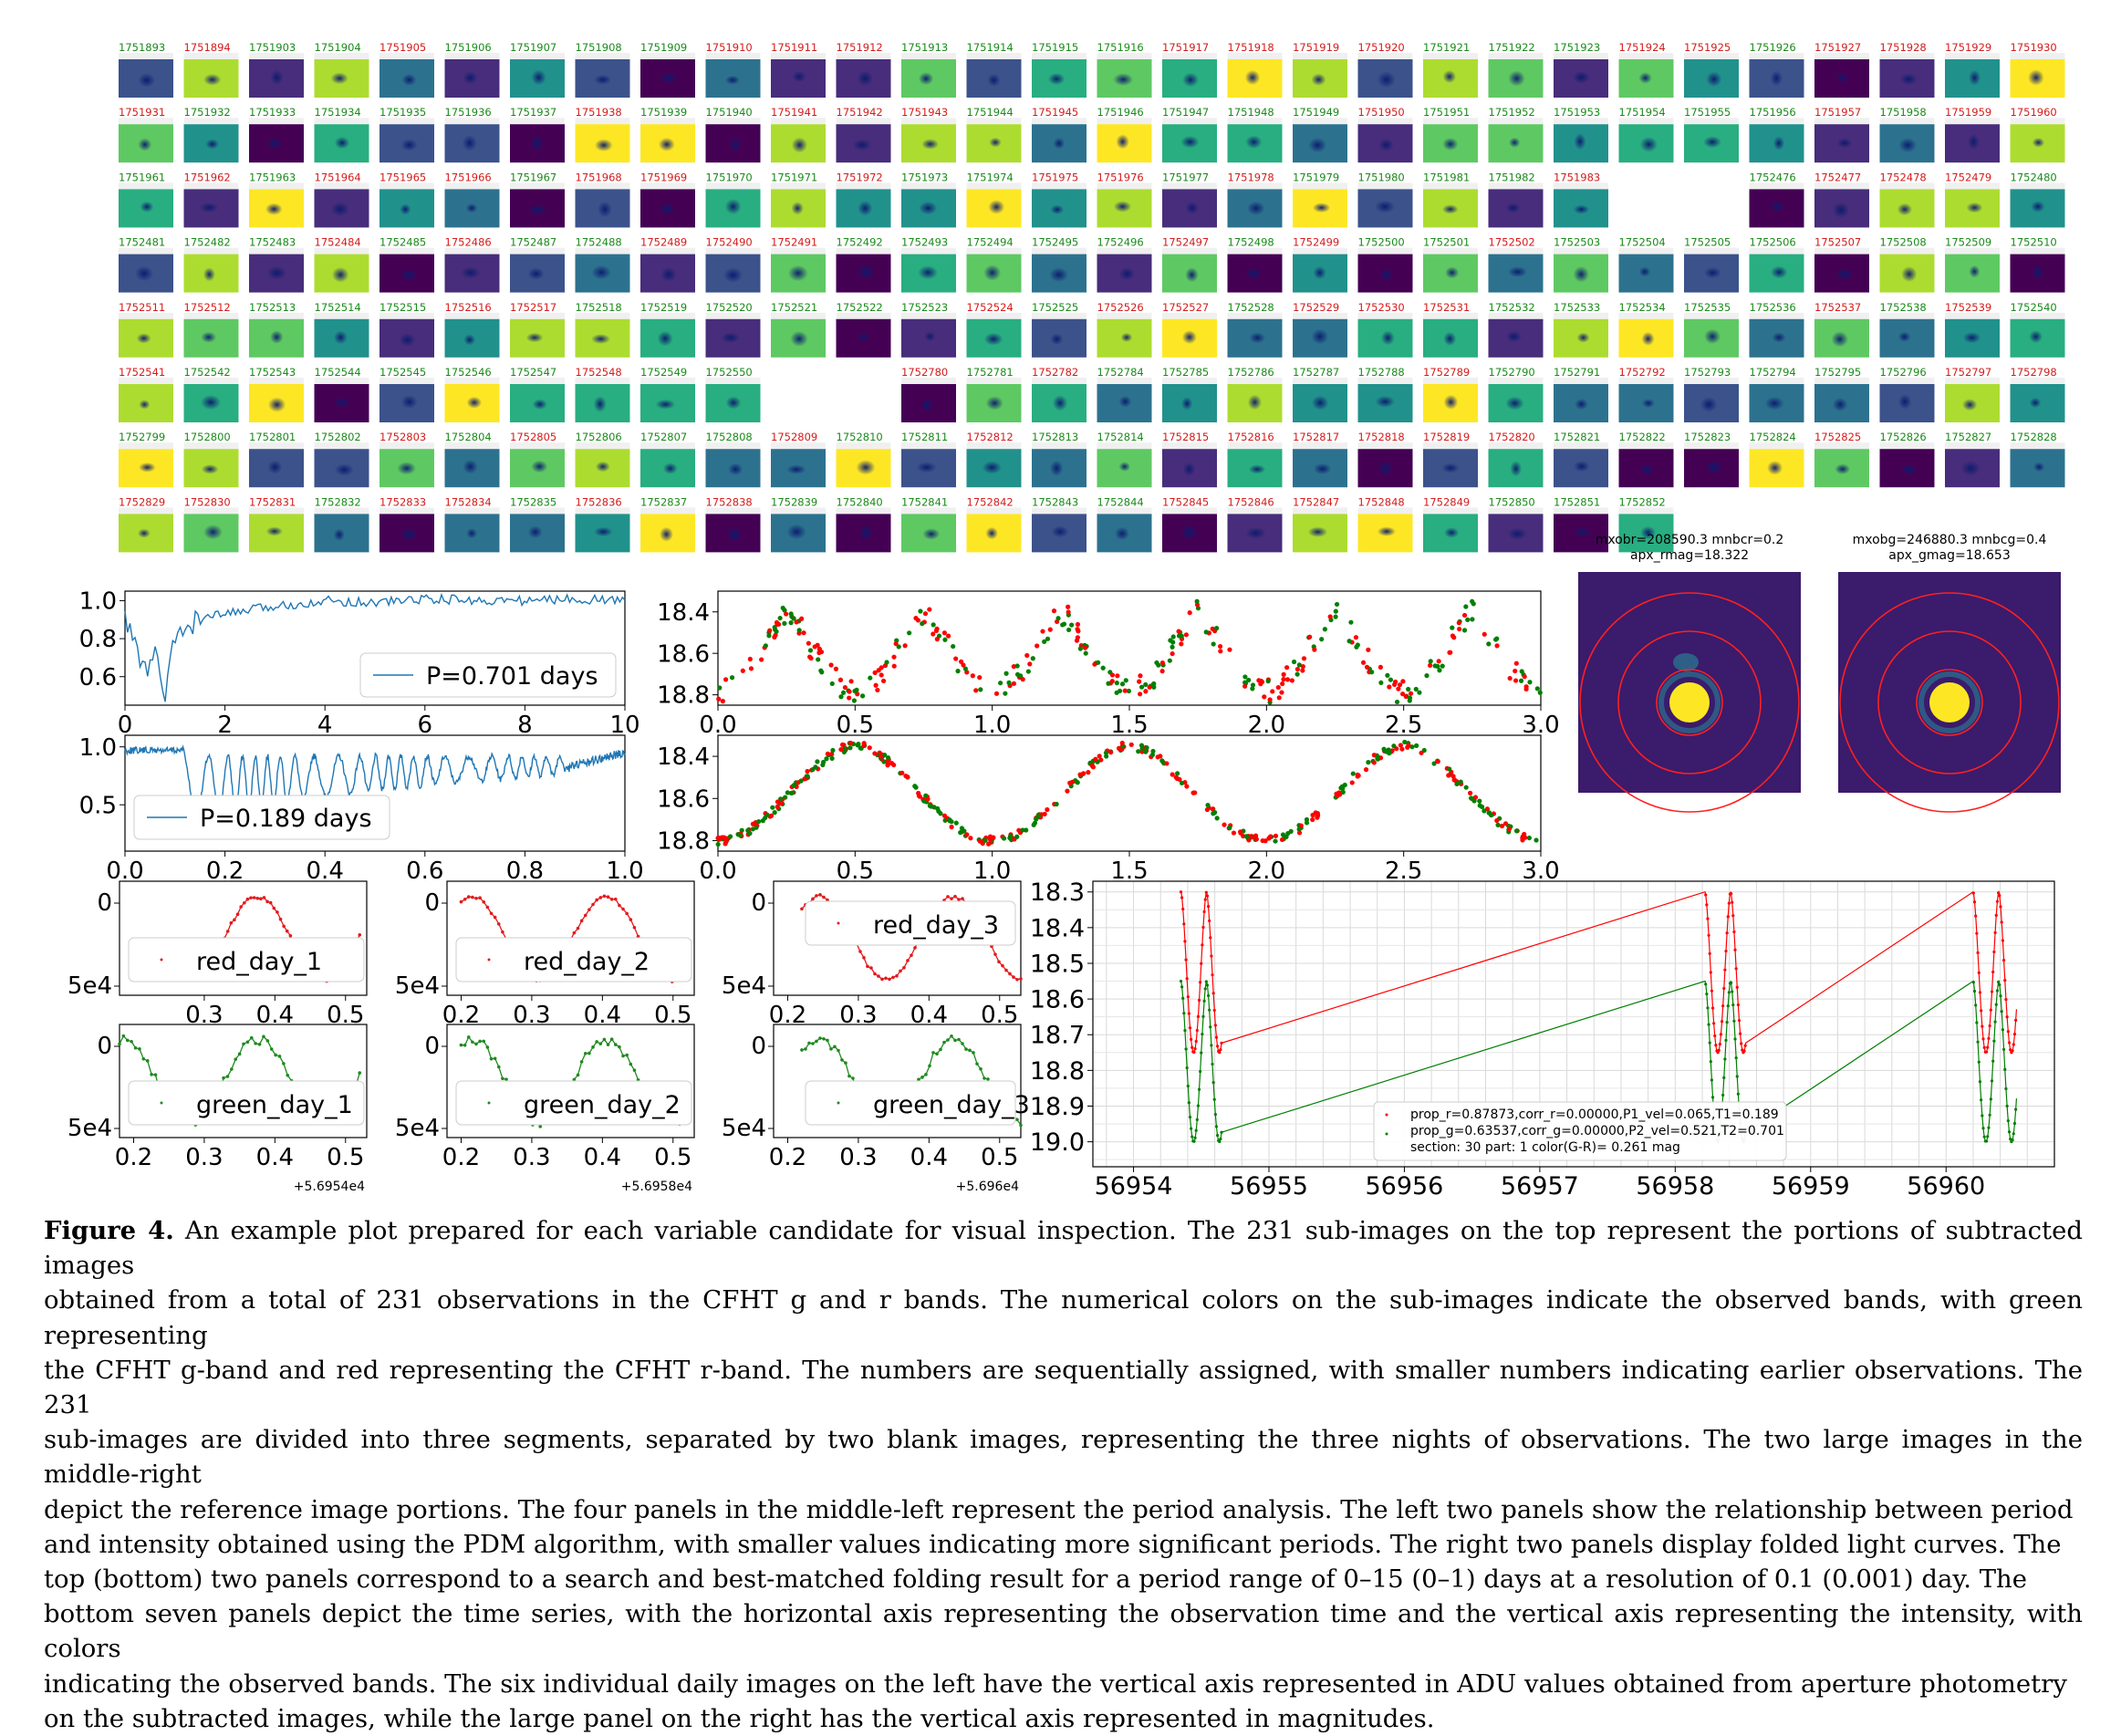  I want to click on subimage-thumbnail: 1752525, so click(1059, 329).